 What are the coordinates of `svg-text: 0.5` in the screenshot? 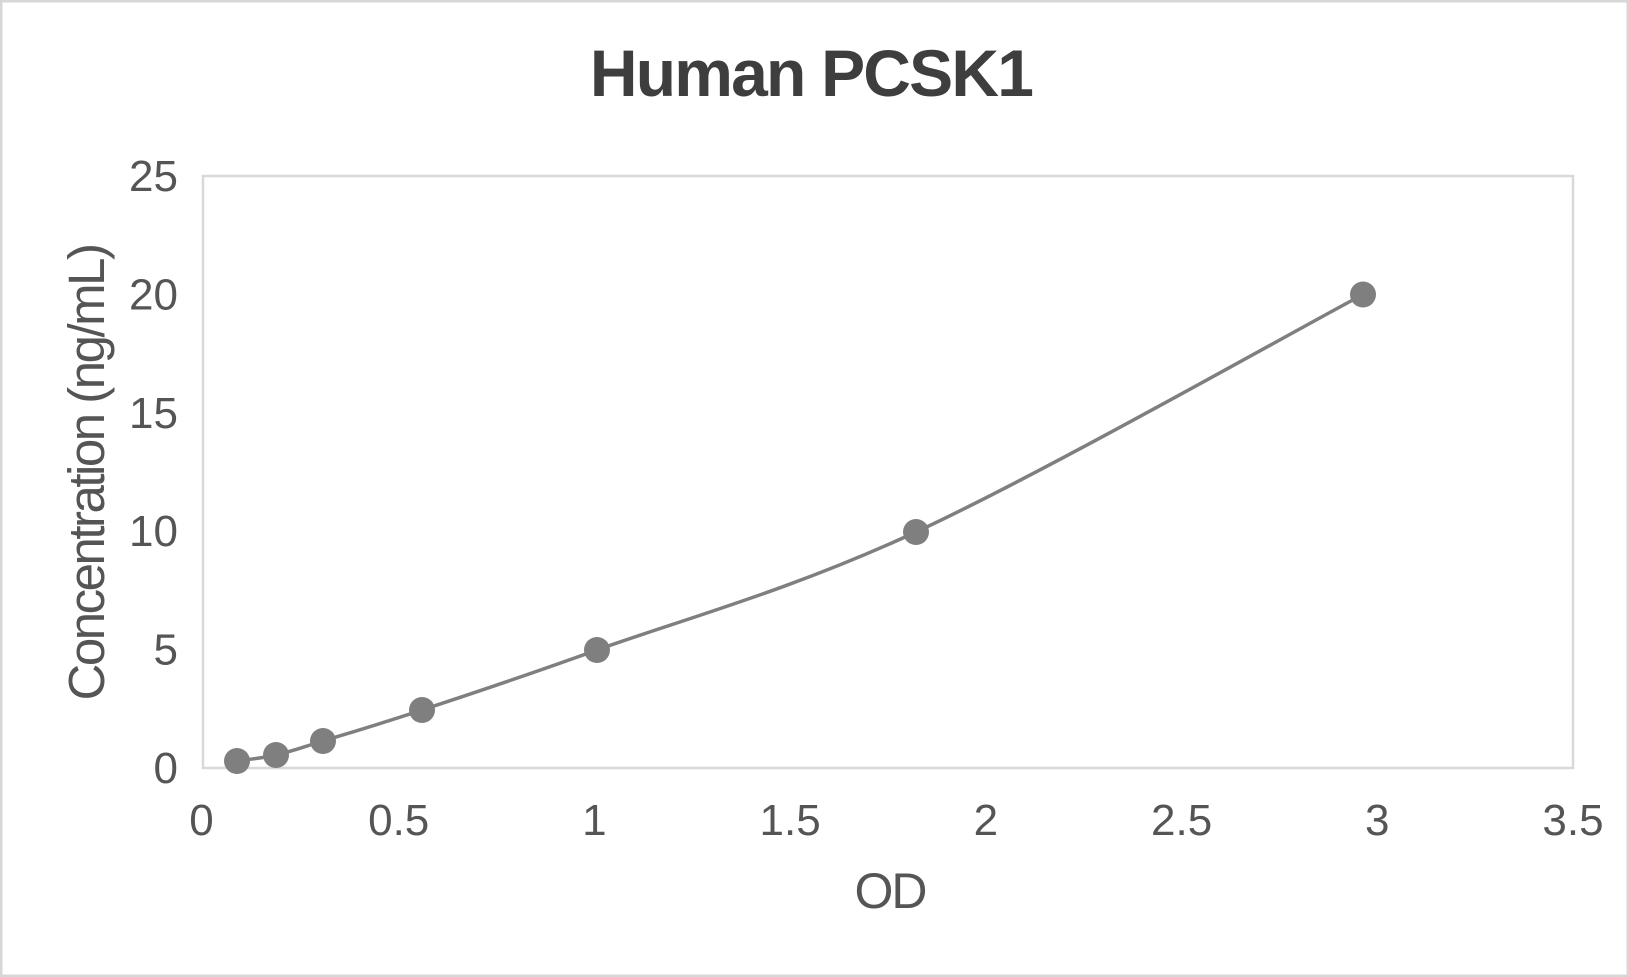 It's located at (398, 820).